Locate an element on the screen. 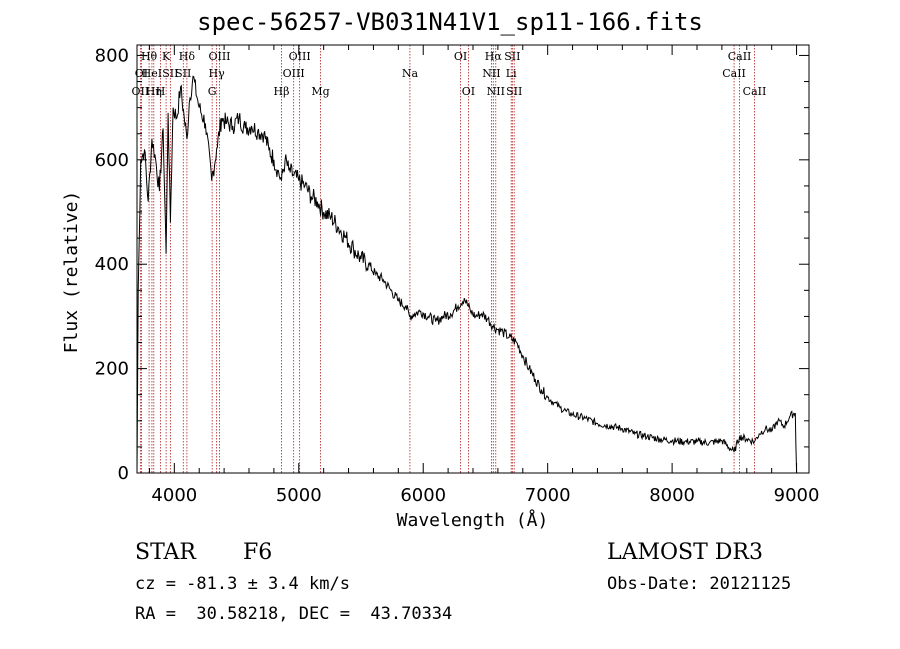 The height and width of the screenshot is (649, 900). line-label-9: Hδ is located at coordinates (187, 56).